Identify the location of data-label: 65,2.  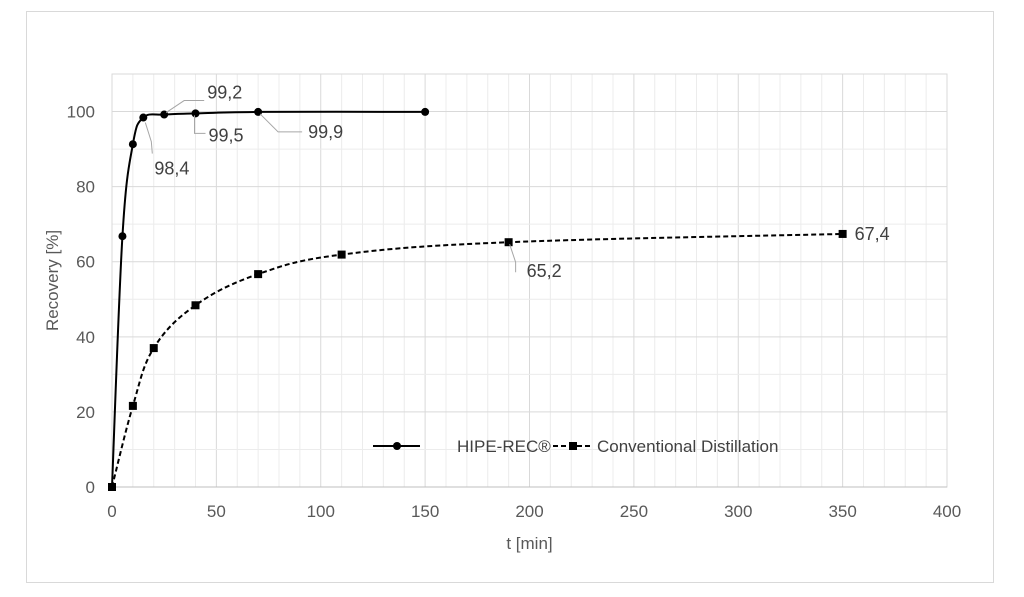
(544, 271).